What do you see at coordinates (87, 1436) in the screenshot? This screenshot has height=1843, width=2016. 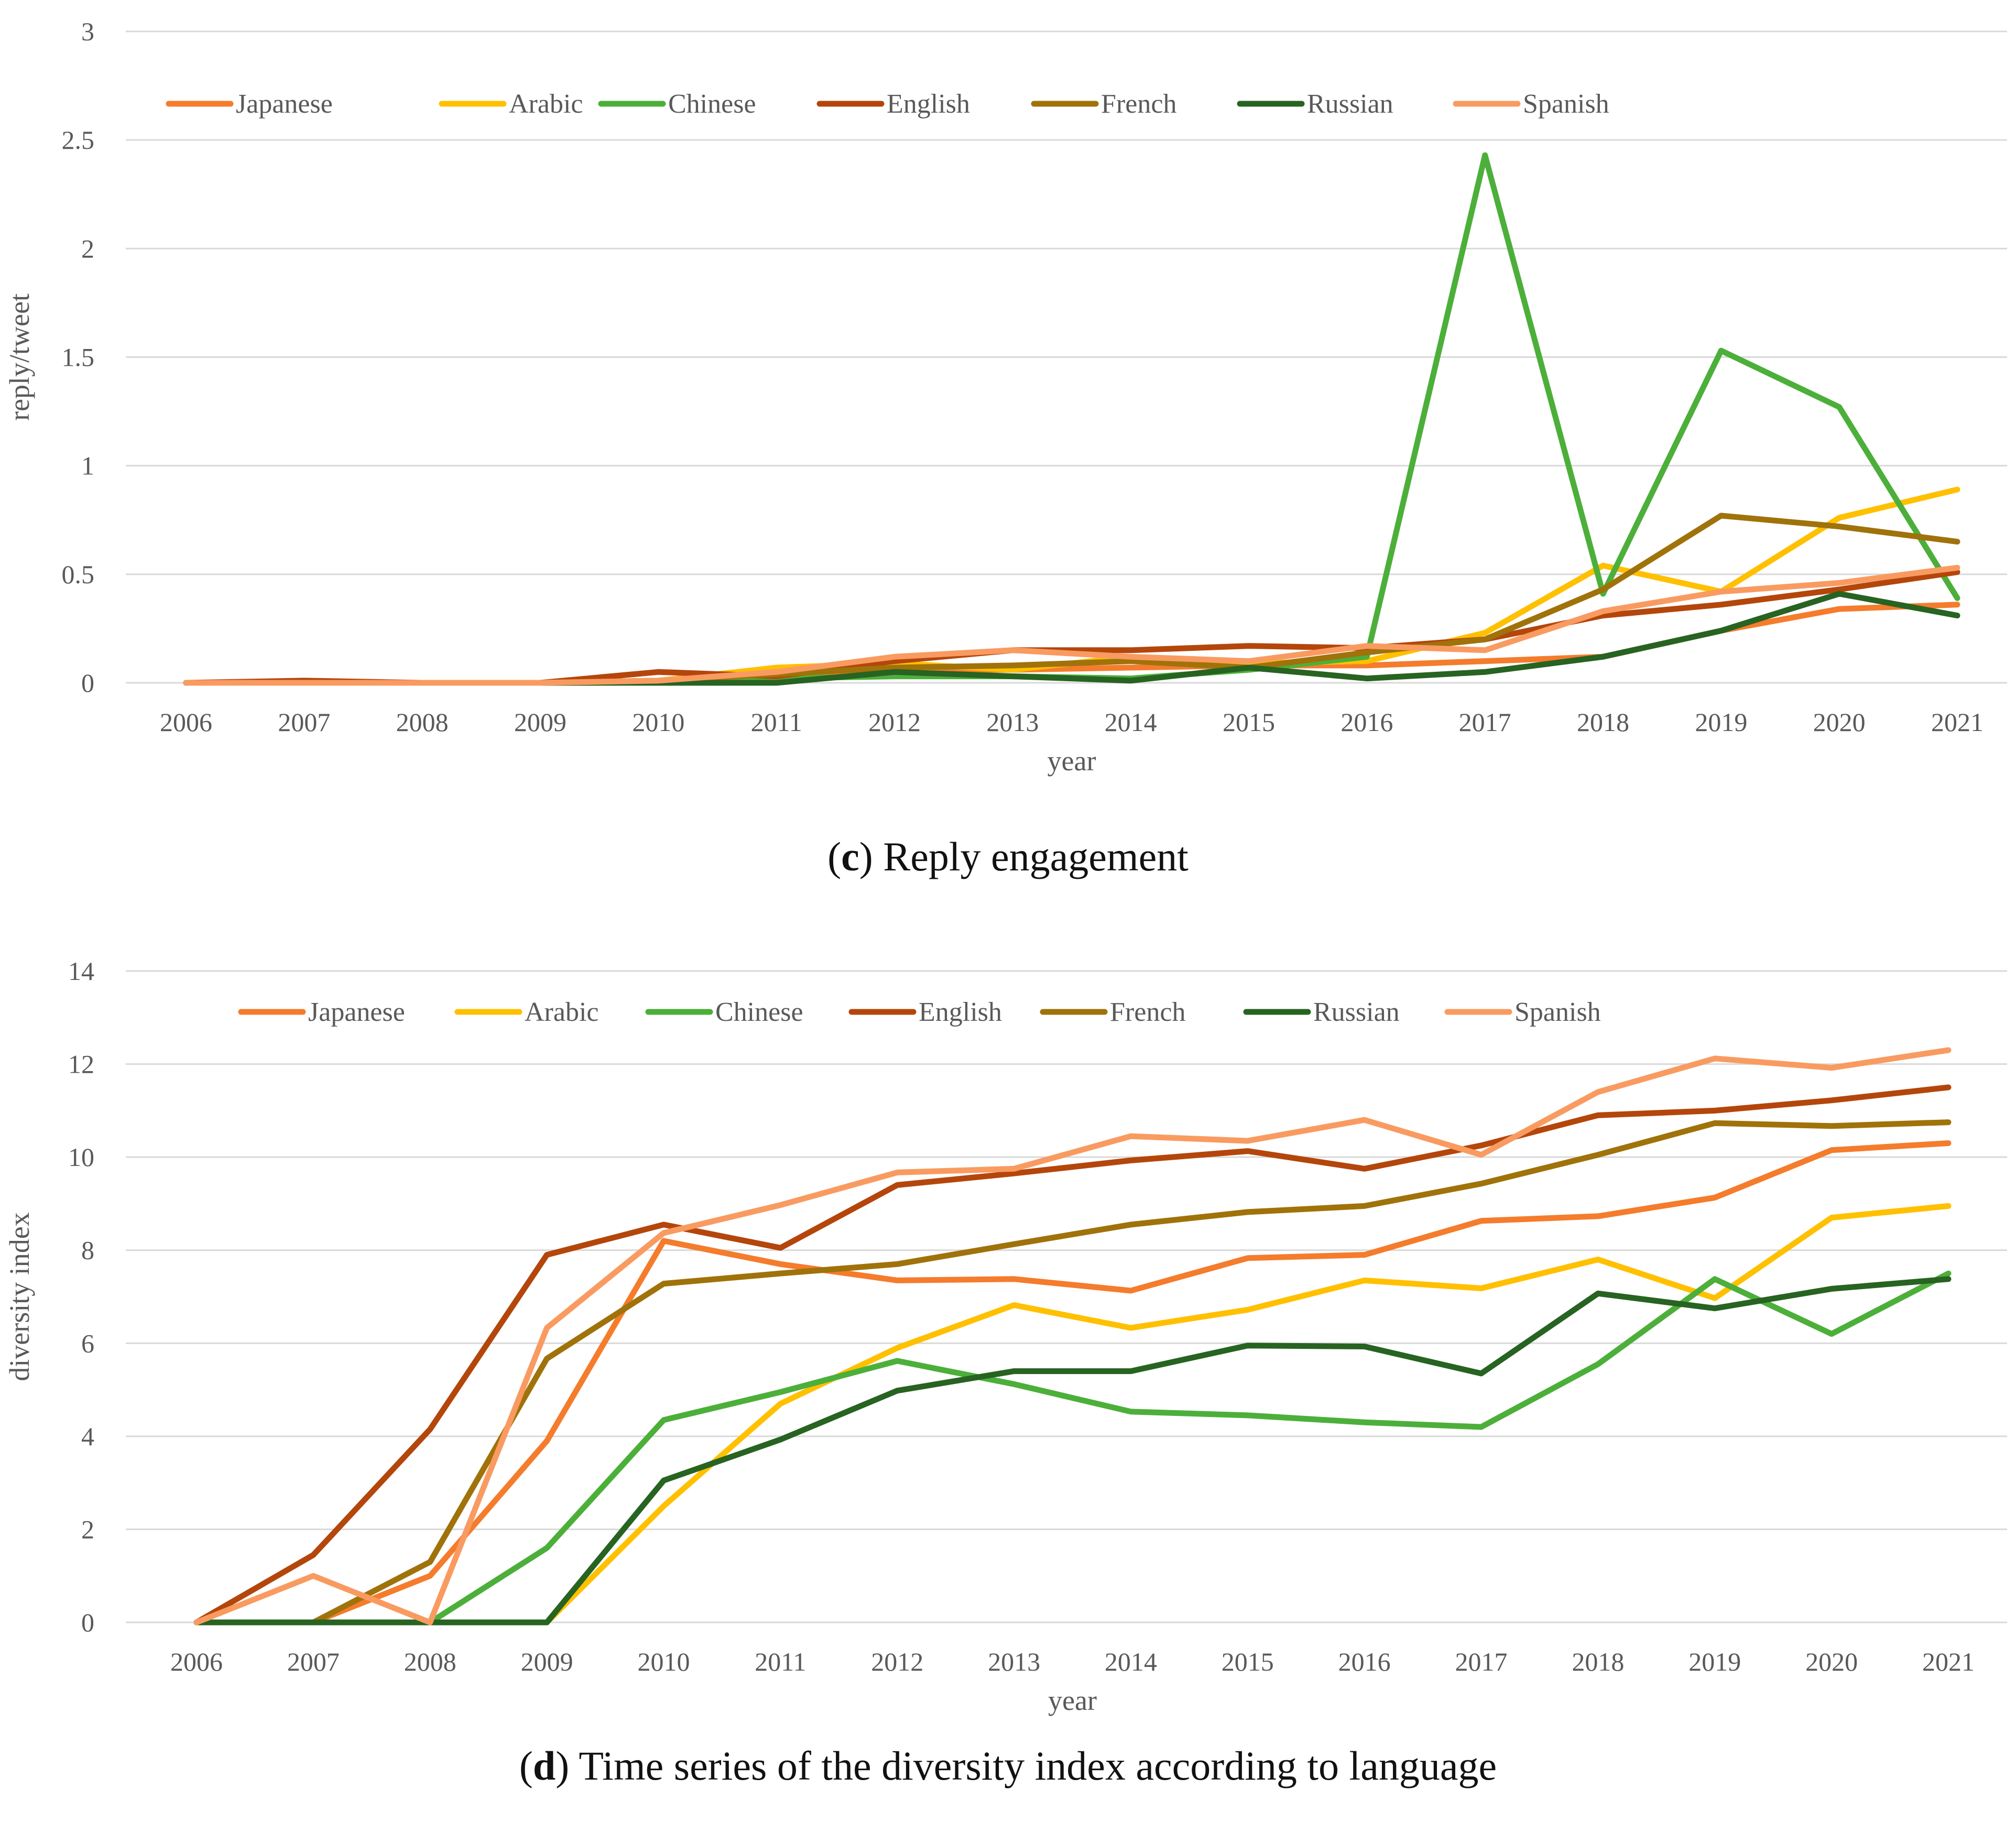 I see `y-tick-label: 4` at bounding box center [87, 1436].